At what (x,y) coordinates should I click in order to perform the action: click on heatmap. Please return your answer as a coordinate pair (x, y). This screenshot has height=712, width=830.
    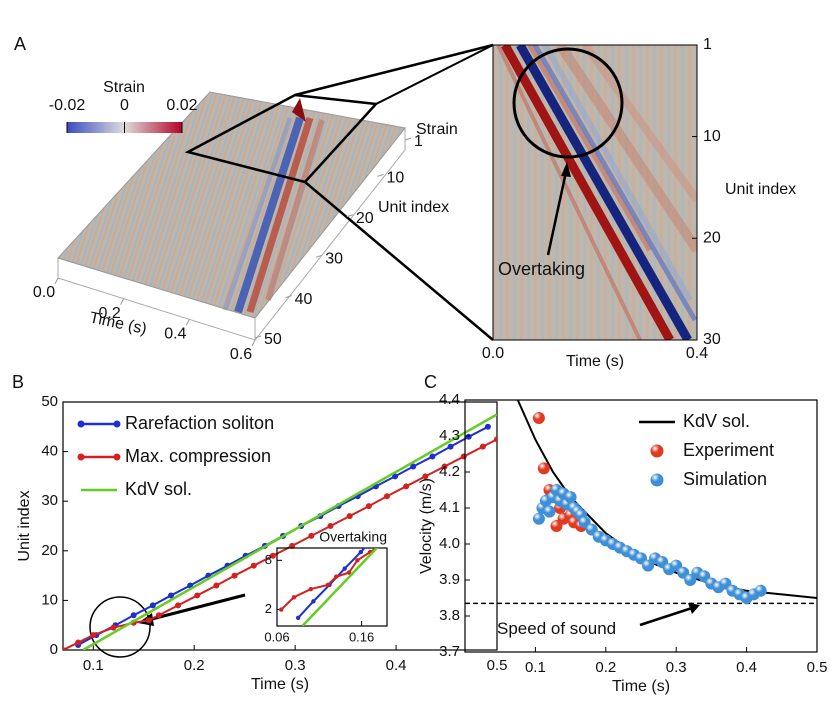
    Looking at the image, I should click on (595, 192).